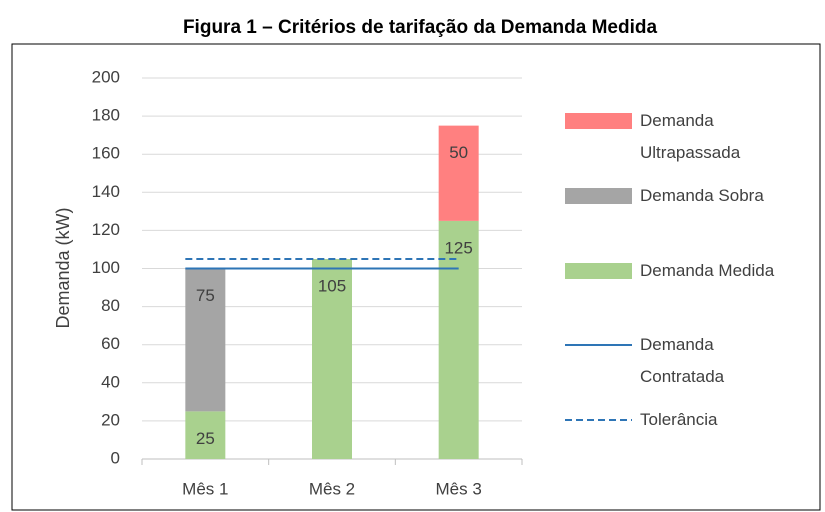 The width and height of the screenshot is (825, 512). What do you see at coordinates (205, 438) in the screenshot?
I see `data-label: 25` at bounding box center [205, 438].